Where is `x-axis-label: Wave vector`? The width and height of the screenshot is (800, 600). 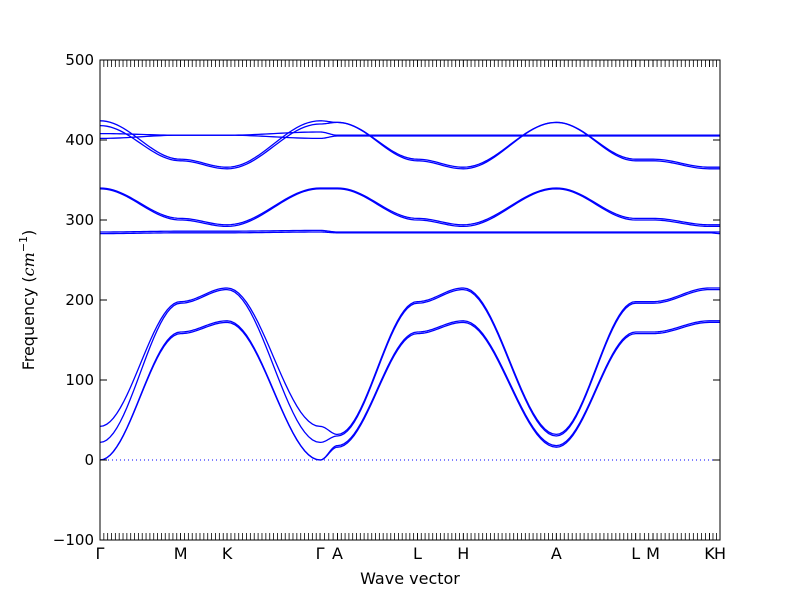
x-axis-label: Wave vector is located at coordinates (410, 578).